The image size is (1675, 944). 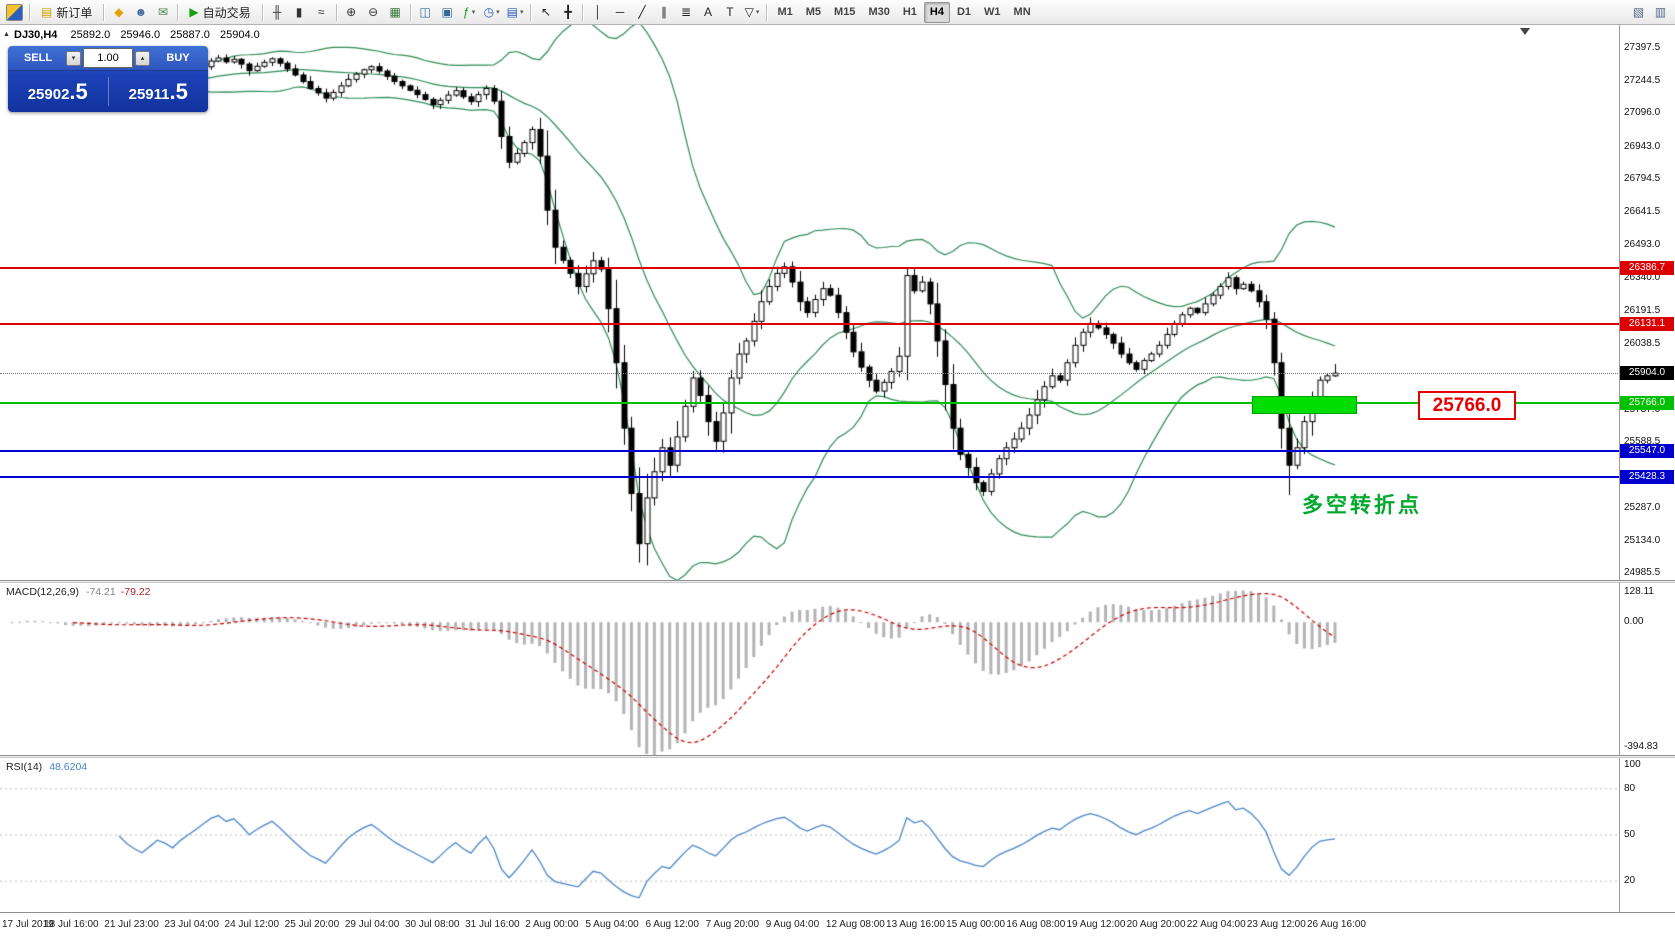 I want to click on toolbar-right-groups: ▧ ▥, so click(x=1649, y=12).